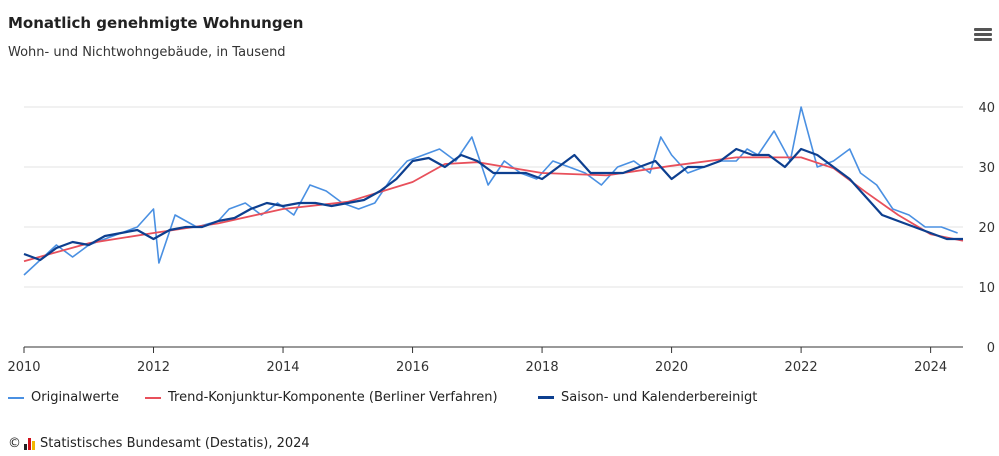 This screenshot has height=456, width=999. I want to click on y-tick-label: 40, so click(986, 108).